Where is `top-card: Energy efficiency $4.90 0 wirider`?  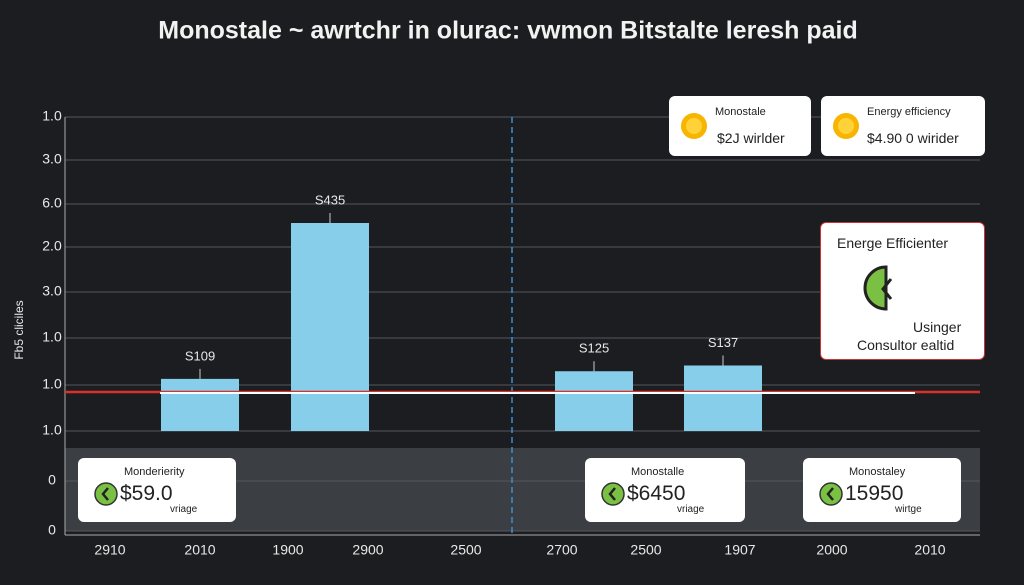
top-card: Energy efficiency $4.90 0 wirider is located at coordinates (903, 126).